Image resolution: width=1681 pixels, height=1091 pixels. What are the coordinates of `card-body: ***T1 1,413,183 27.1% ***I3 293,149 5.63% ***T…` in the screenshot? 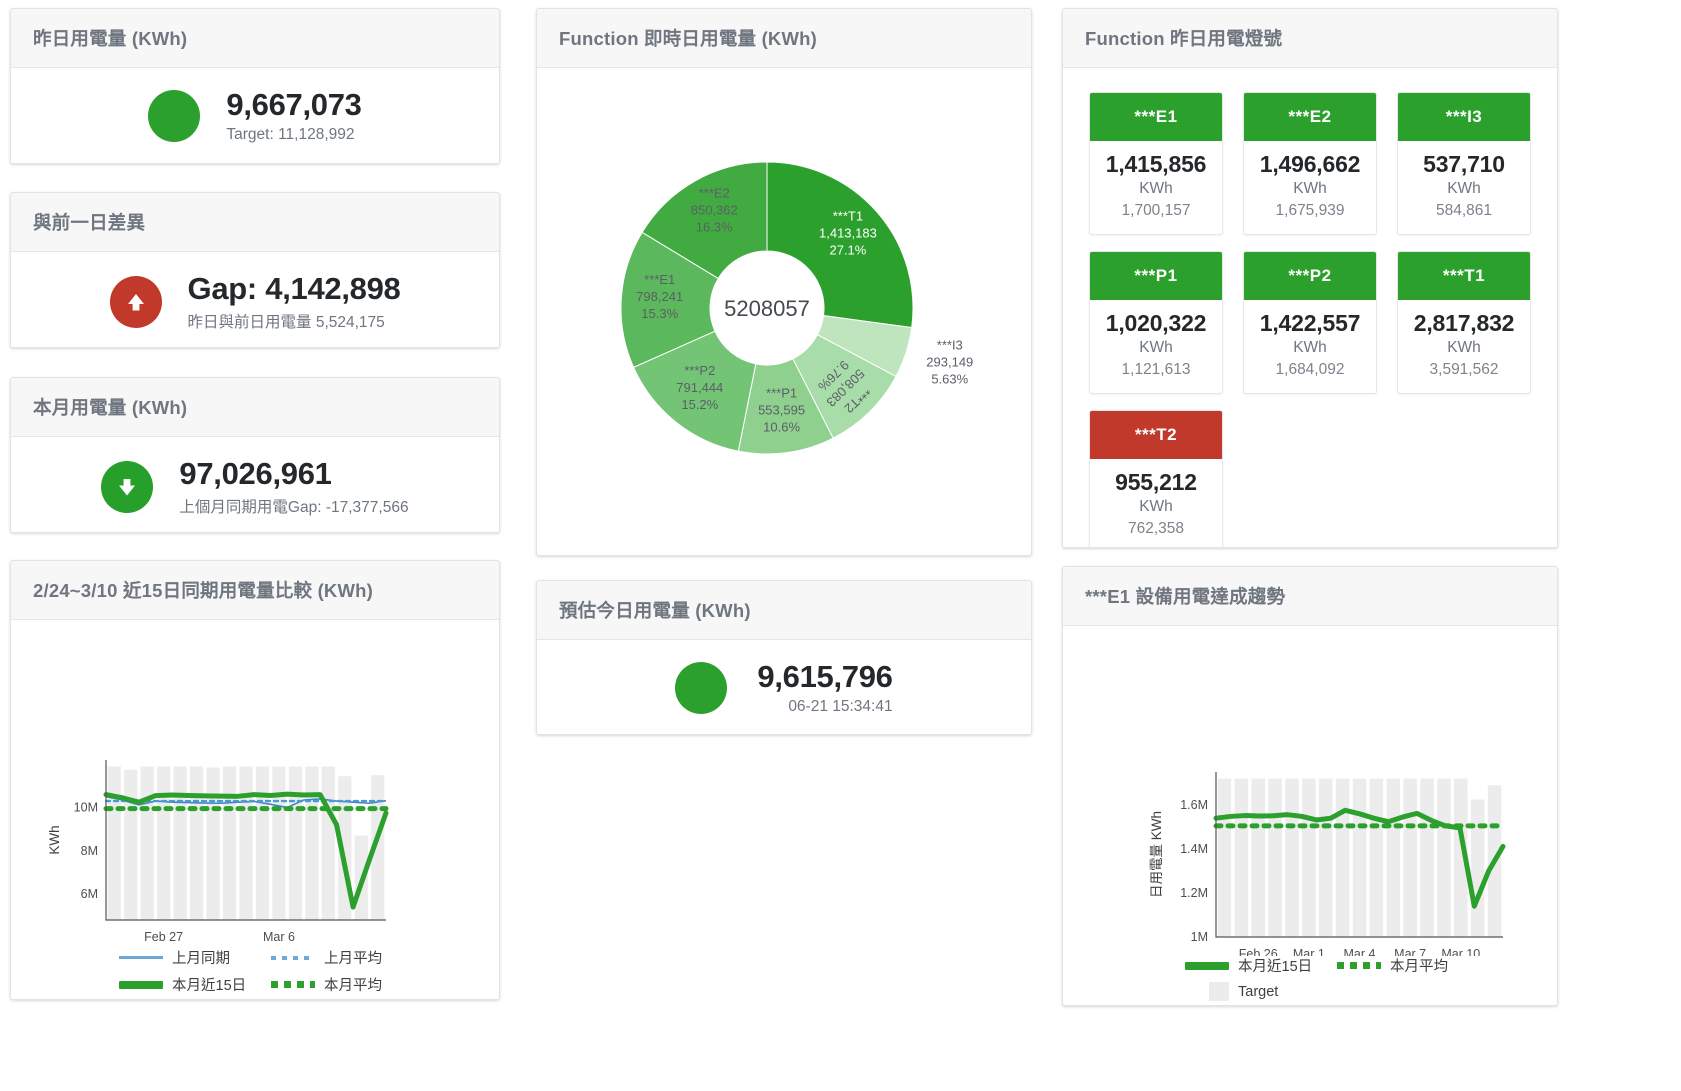 It's located at (784, 311).